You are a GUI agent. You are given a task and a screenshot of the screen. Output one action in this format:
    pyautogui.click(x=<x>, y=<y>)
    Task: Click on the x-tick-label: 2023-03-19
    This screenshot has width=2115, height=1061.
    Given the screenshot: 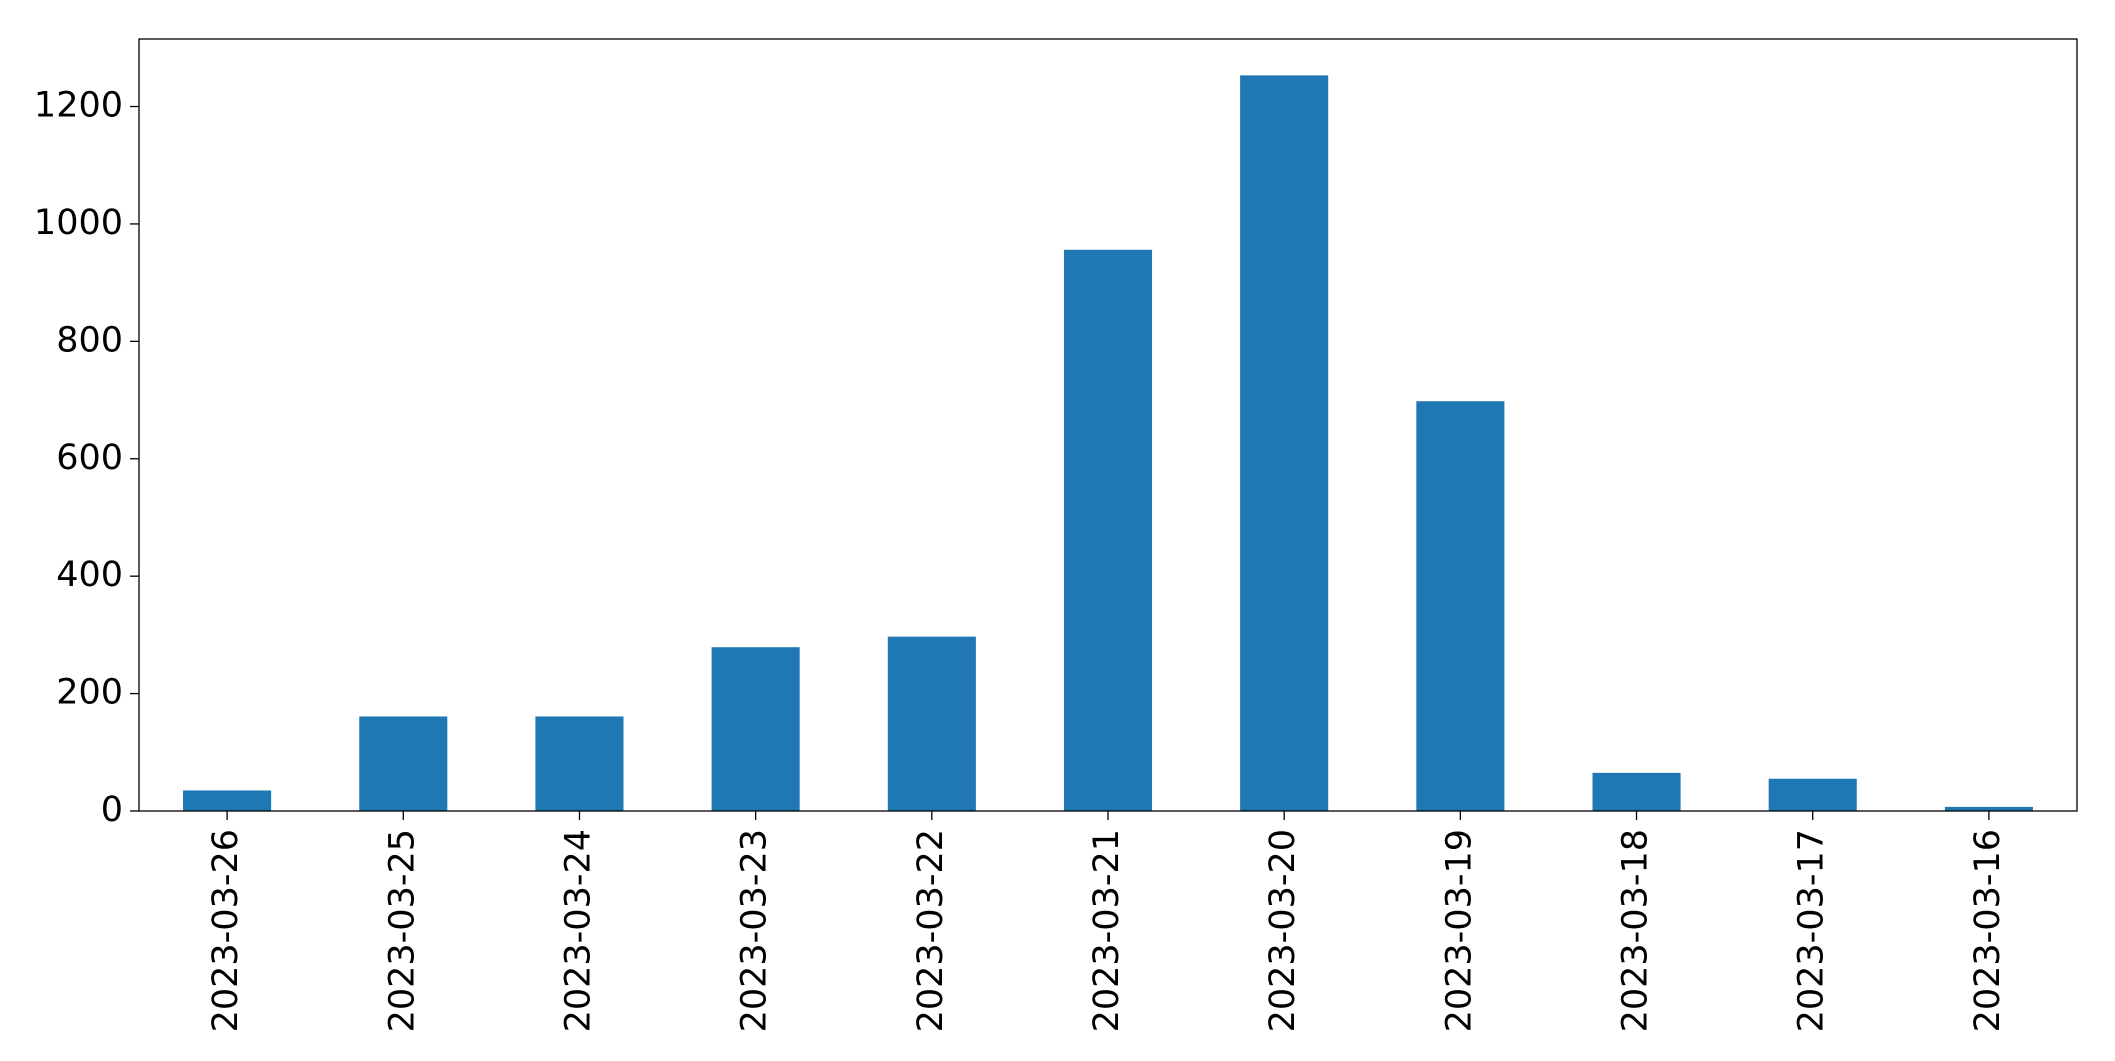 What is the action you would take?
    pyautogui.click(x=1459, y=930)
    